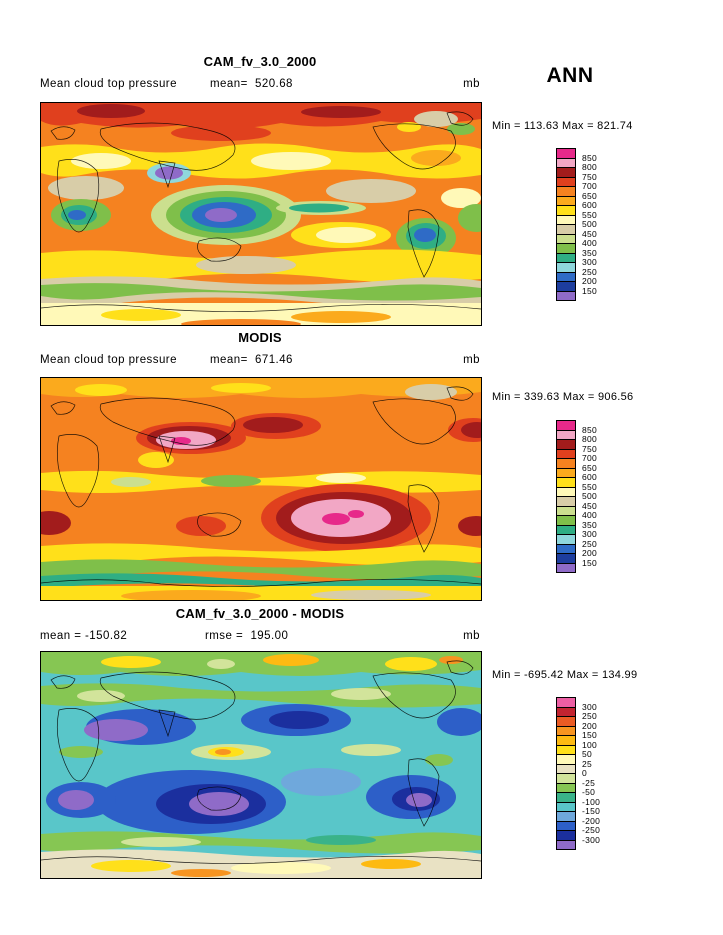 This screenshot has width=723, height=935. What do you see at coordinates (251, 84) in the screenshot?
I see `mean-value-cam: mean= 520.68` at bounding box center [251, 84].